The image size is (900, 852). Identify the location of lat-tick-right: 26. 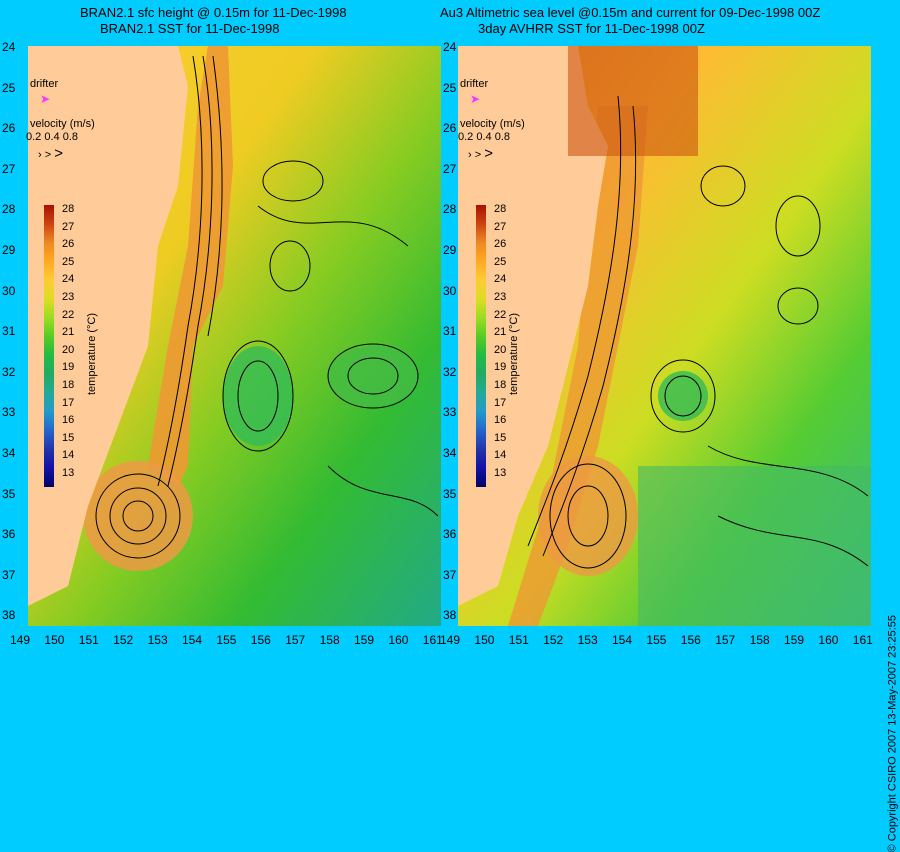
(450, 128).